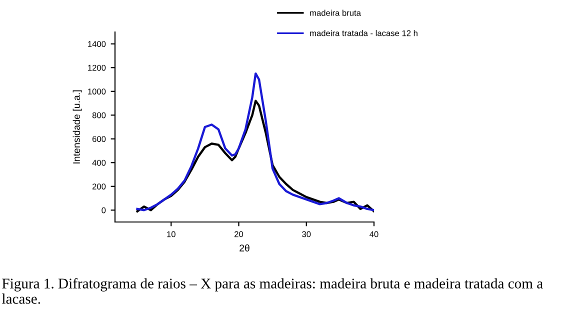  I want to click on x-axis-title: 2θ, so click(245, 248).